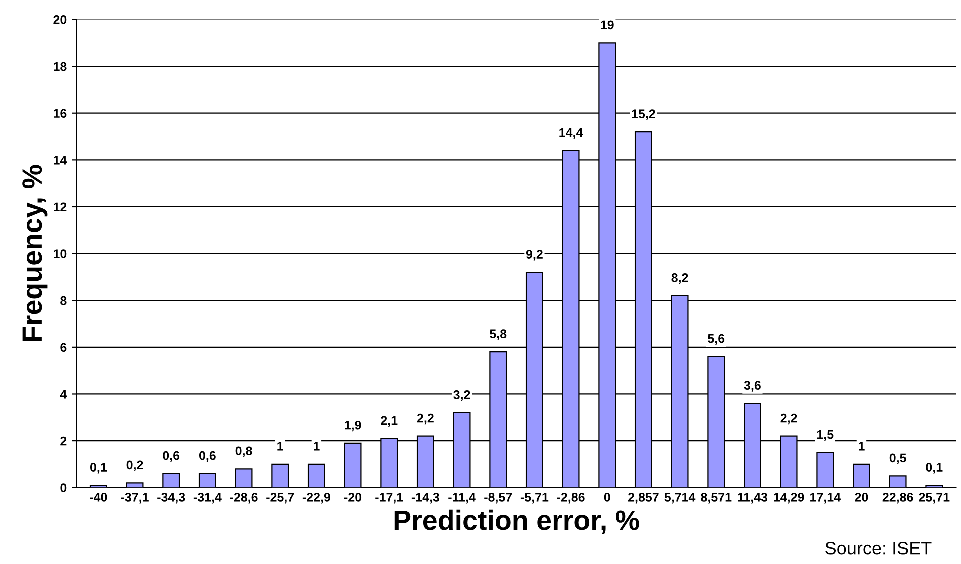 Image resolution: width=961 pixels, height=564 pixels. I want to click on y-tick-label: 8, so click(63, 301).